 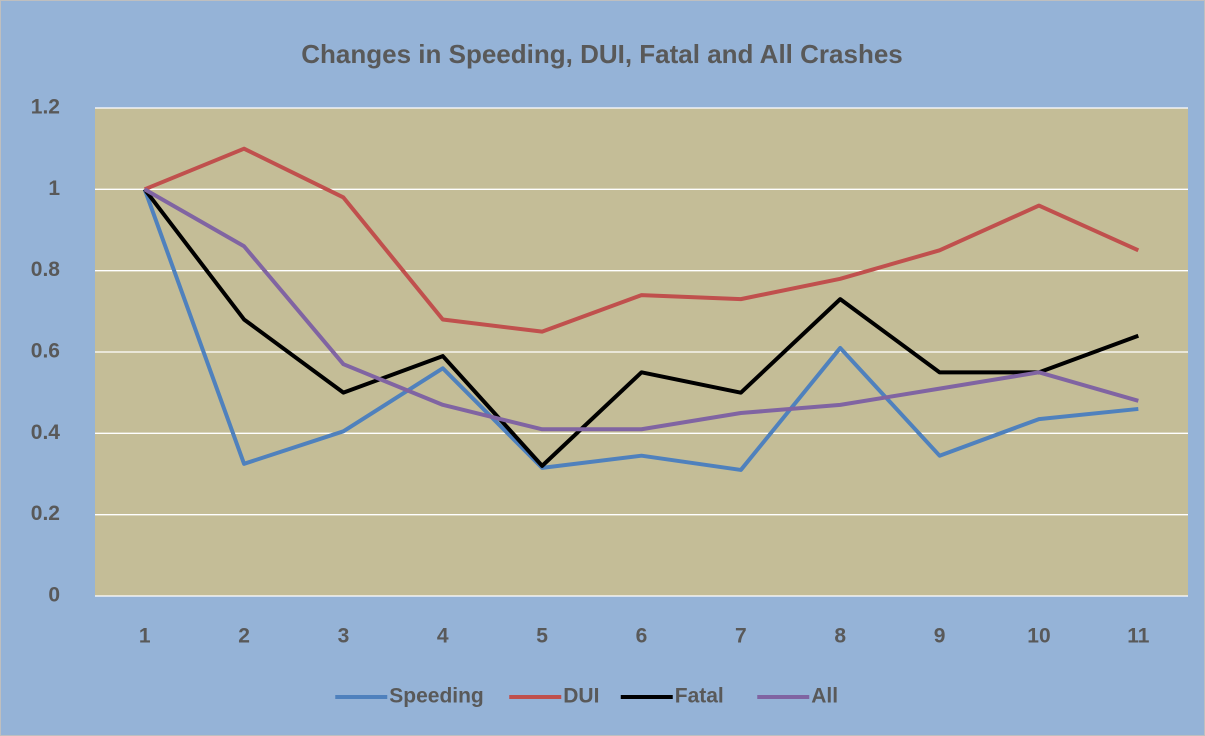 What do you see at coordinates (581, 696) in the screenshot?
I see `legend-label: DUI` at bounding box center [581, 696].